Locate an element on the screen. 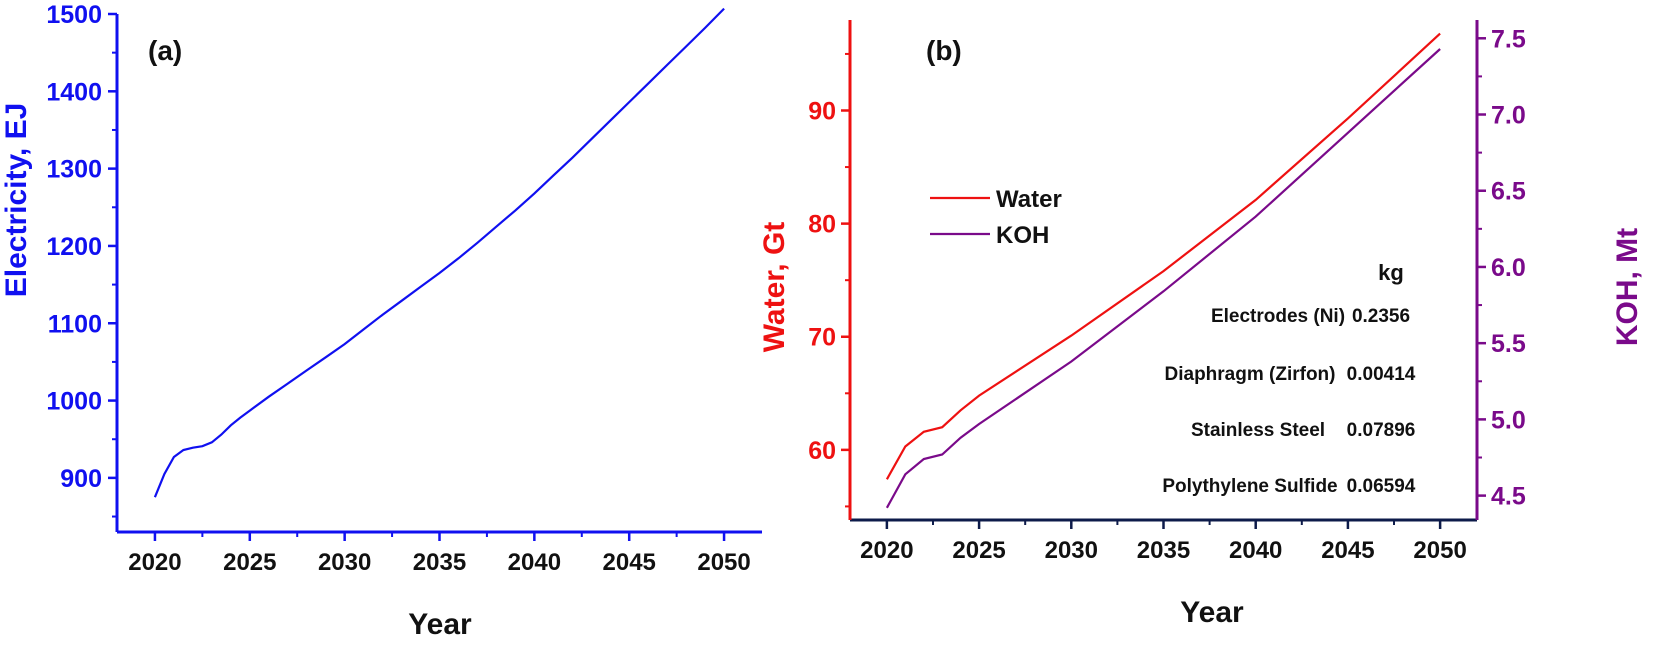 The width and height of the screenshot is (1654, 646). panel-a-y-ticks: 900 1000 1100 1200 1300 1400 1500 is located at coordinates (81, 259).